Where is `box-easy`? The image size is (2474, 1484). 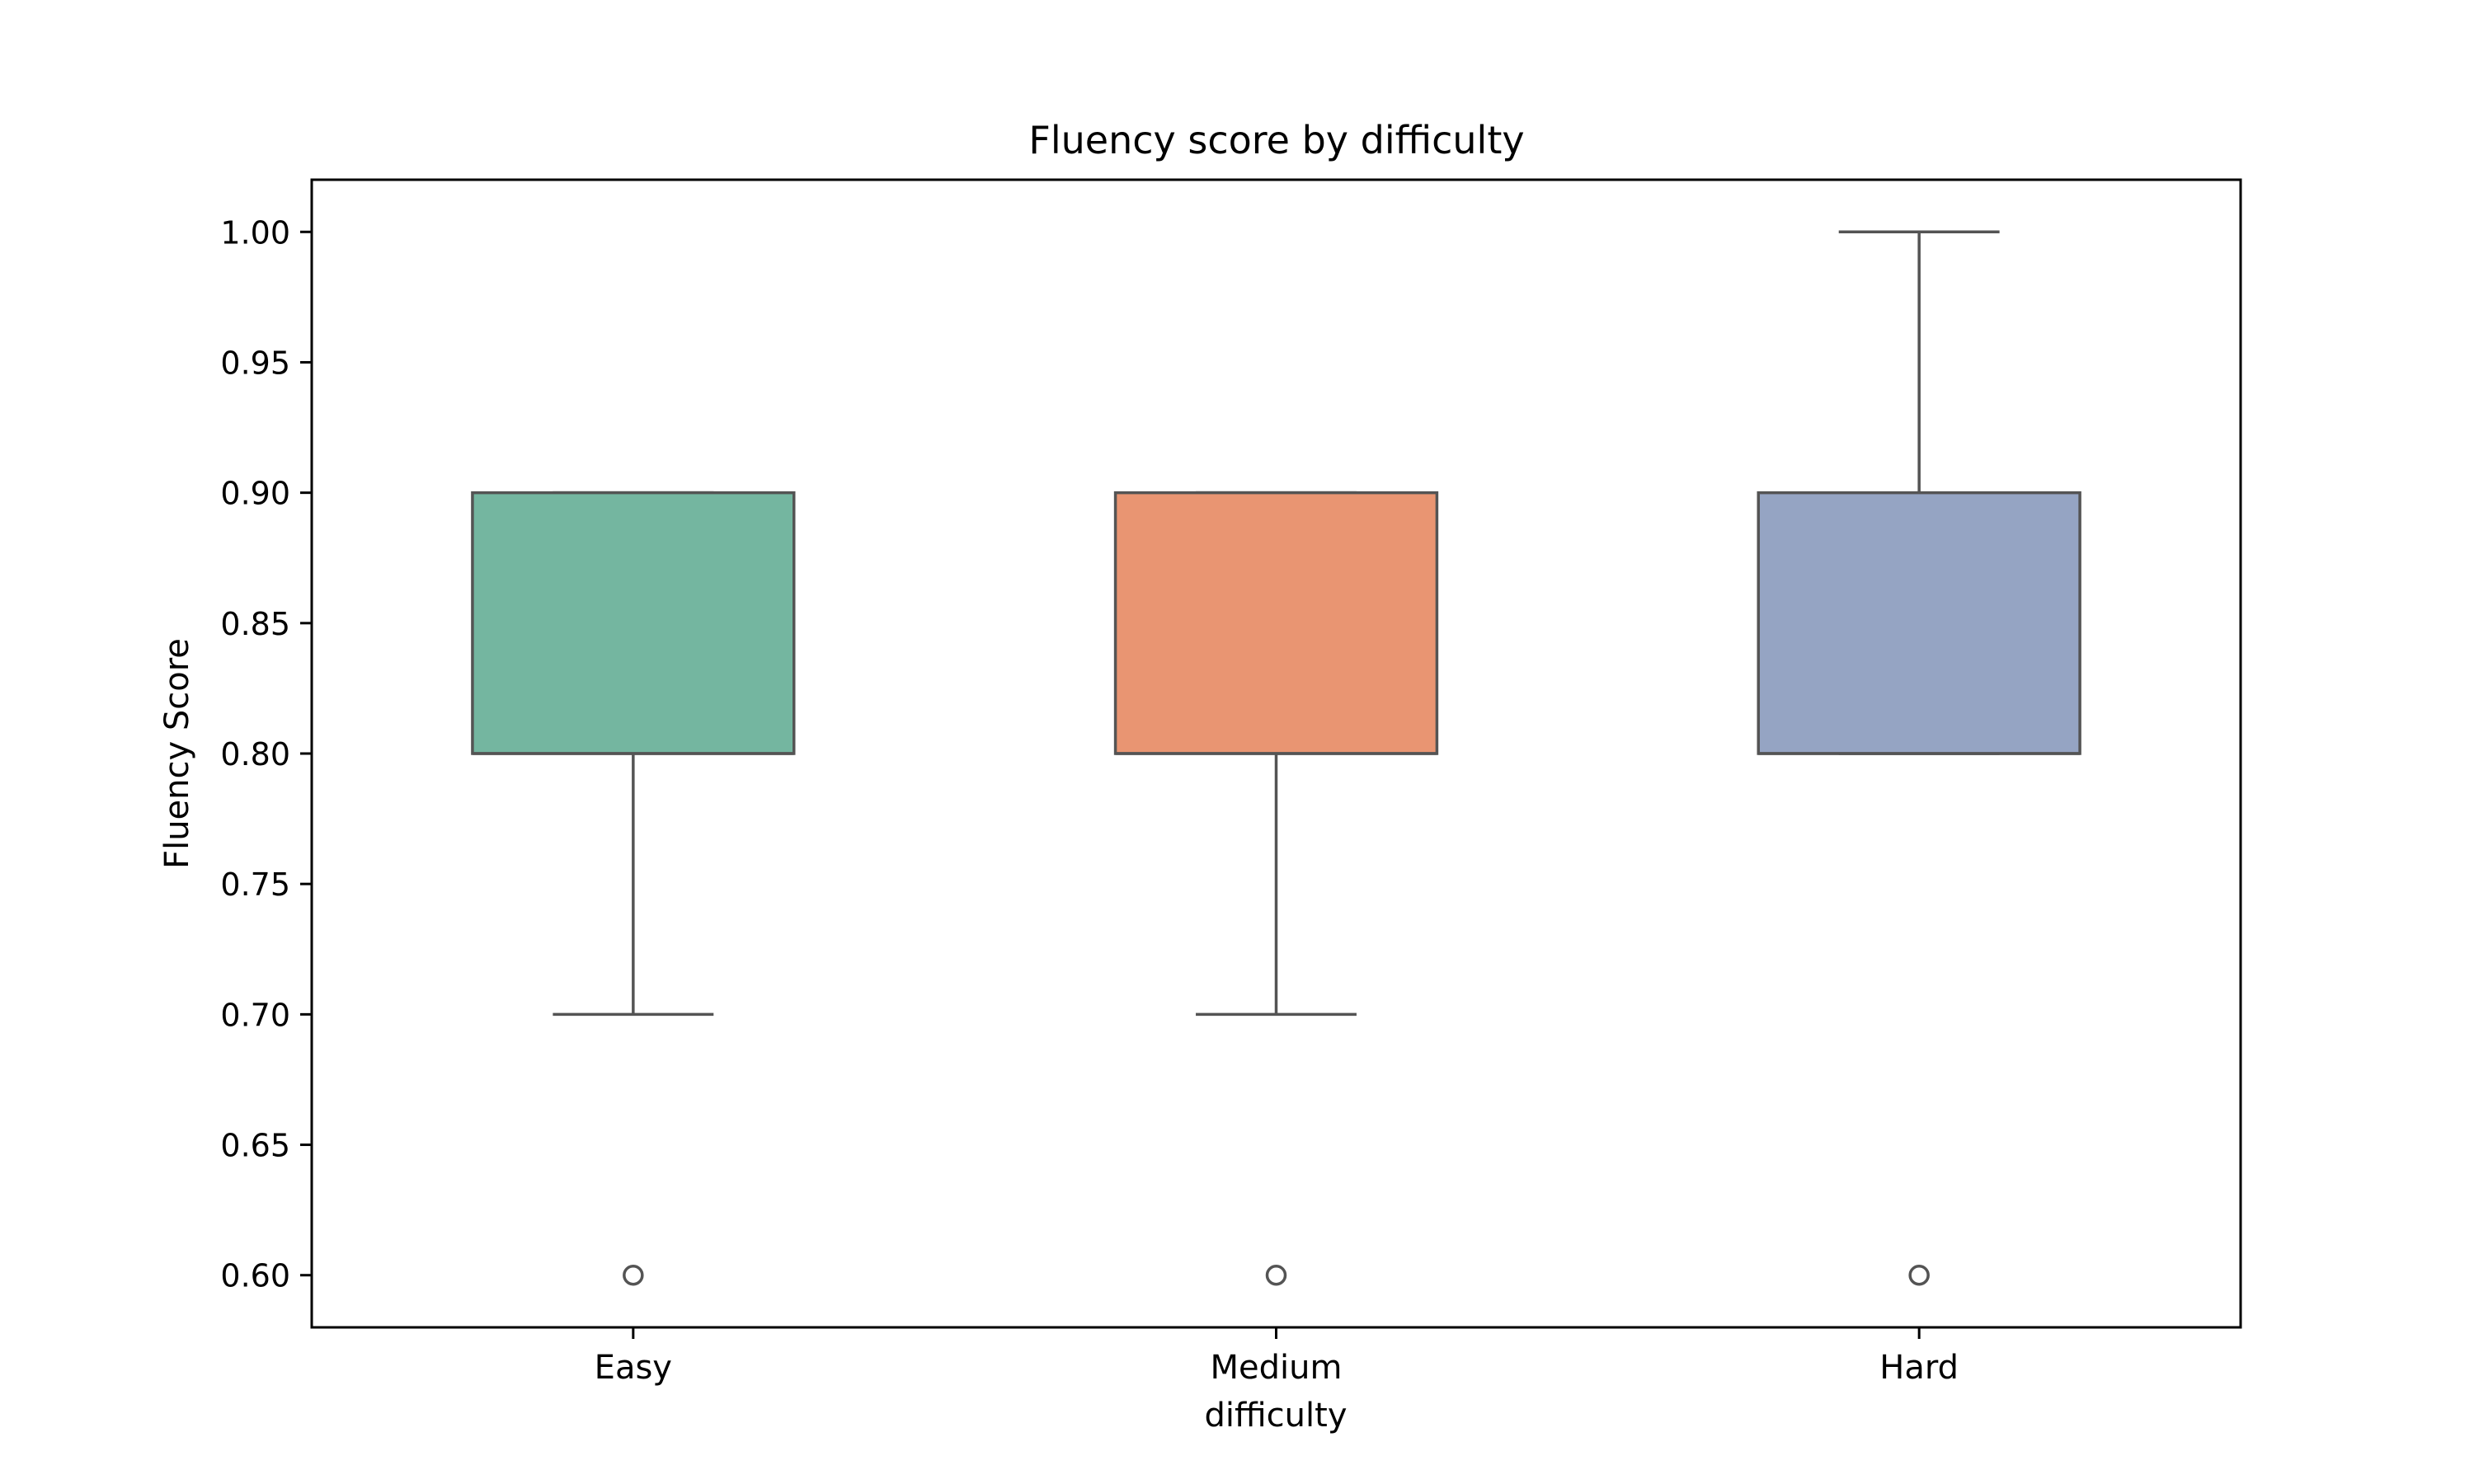
box-easy is located at coordinates (633, 888).